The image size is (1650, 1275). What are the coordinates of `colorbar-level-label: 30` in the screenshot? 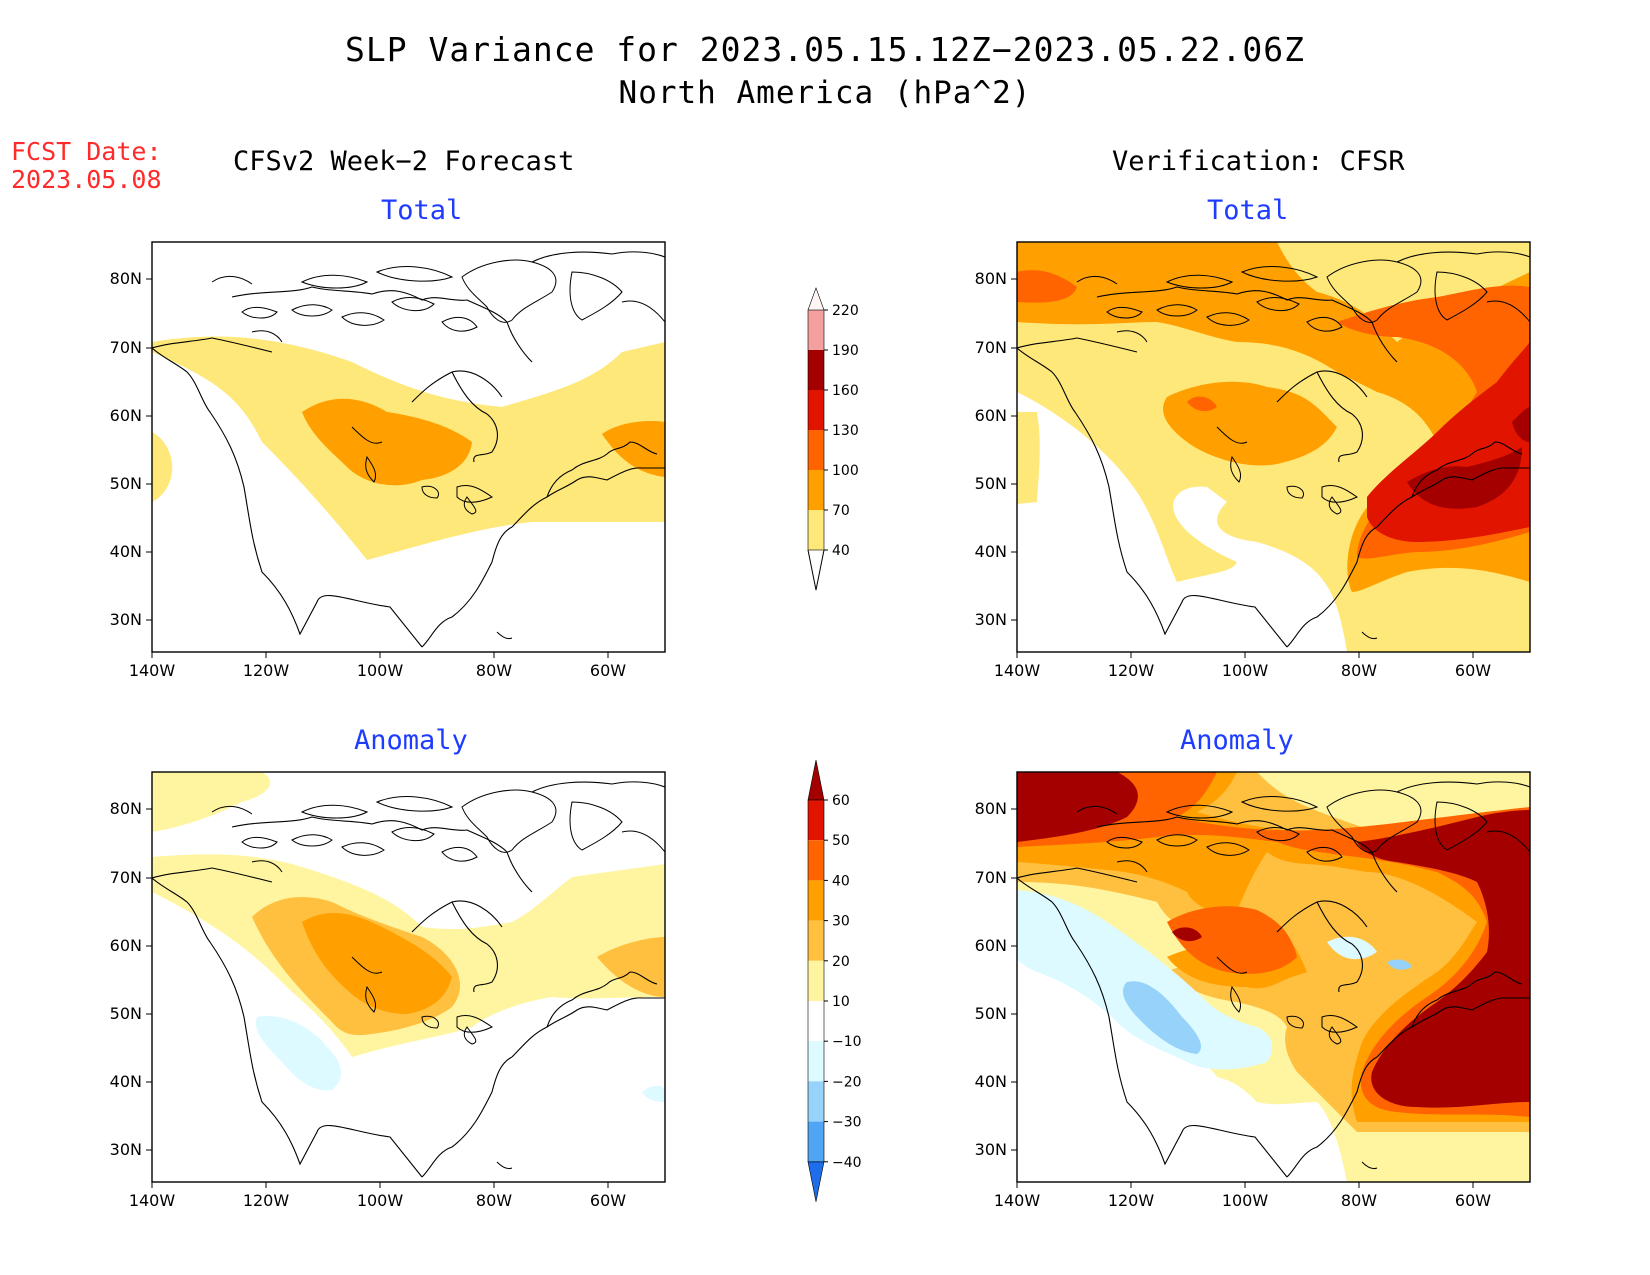 It's located at (841, 922).